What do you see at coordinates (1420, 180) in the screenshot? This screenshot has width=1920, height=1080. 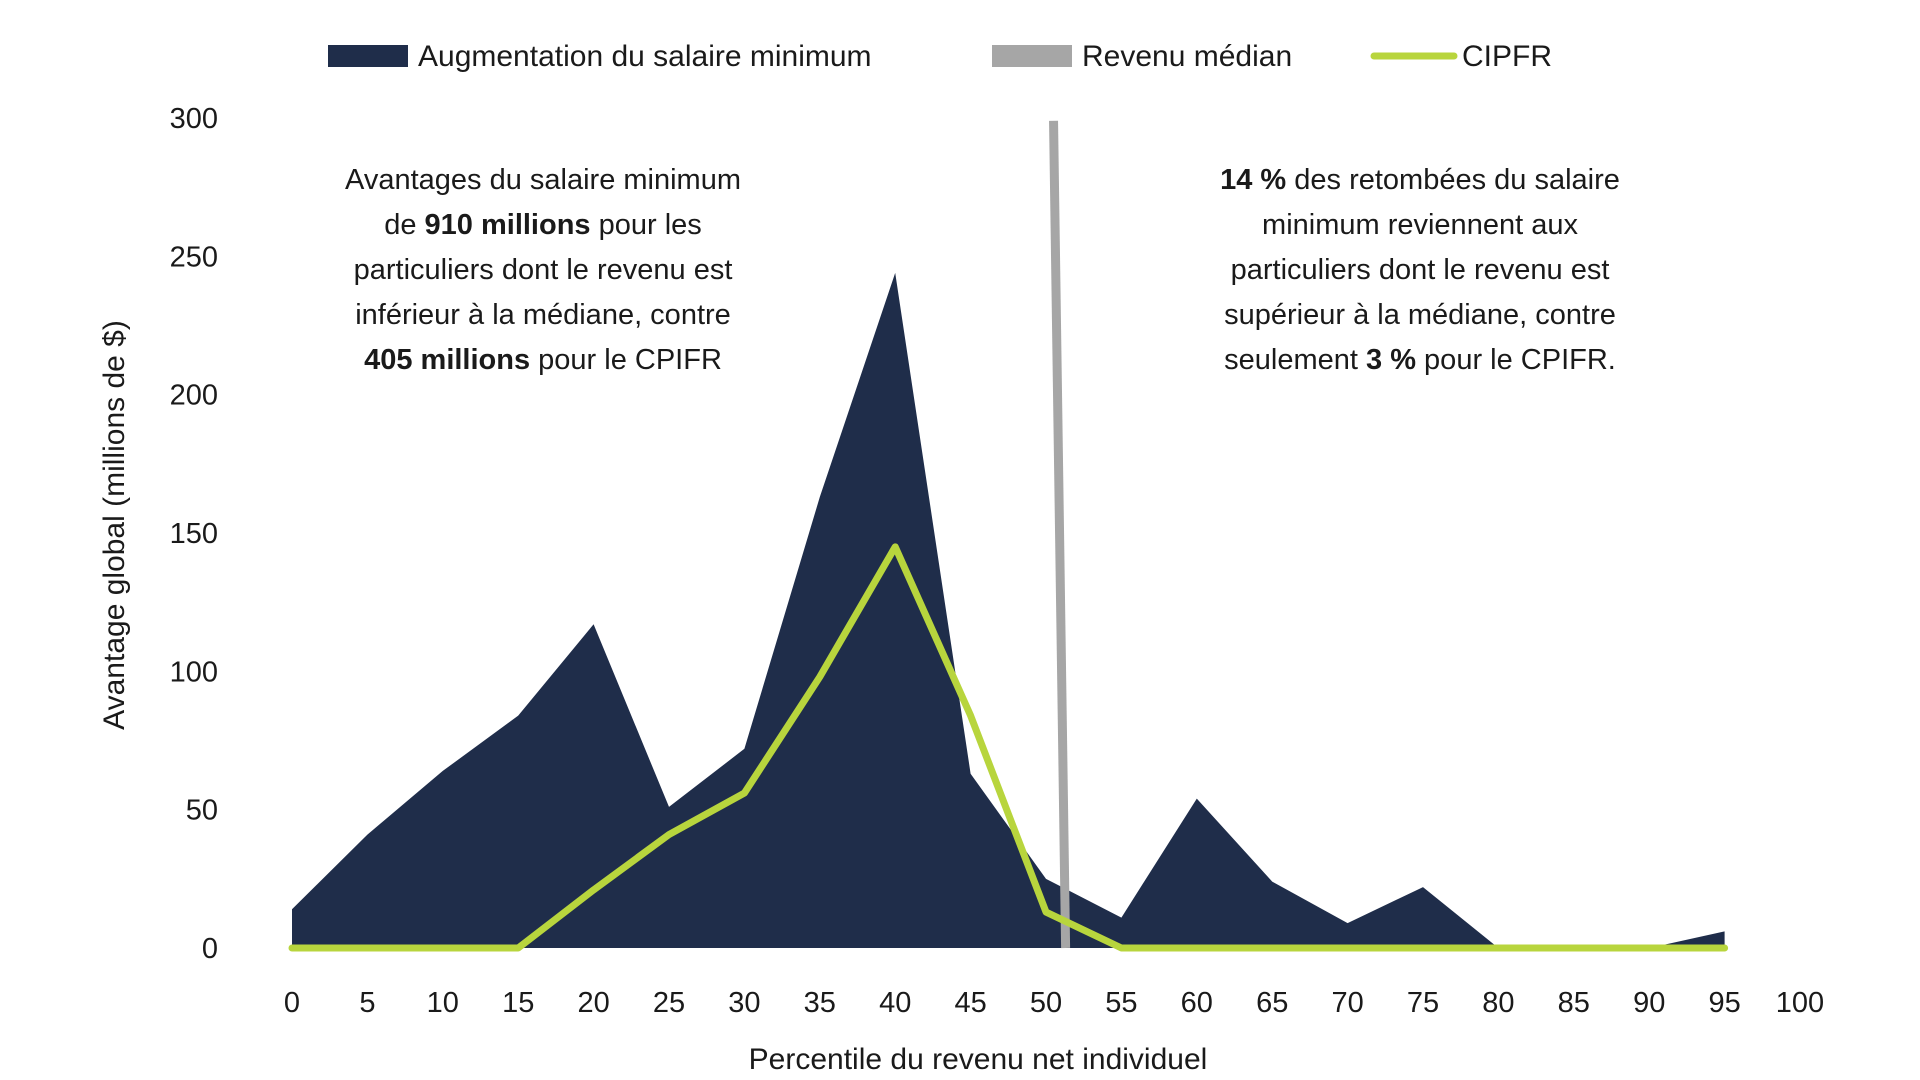 I see `annotation-line: 14 % des retombées du salaire` at bounding box center [1420, 180].